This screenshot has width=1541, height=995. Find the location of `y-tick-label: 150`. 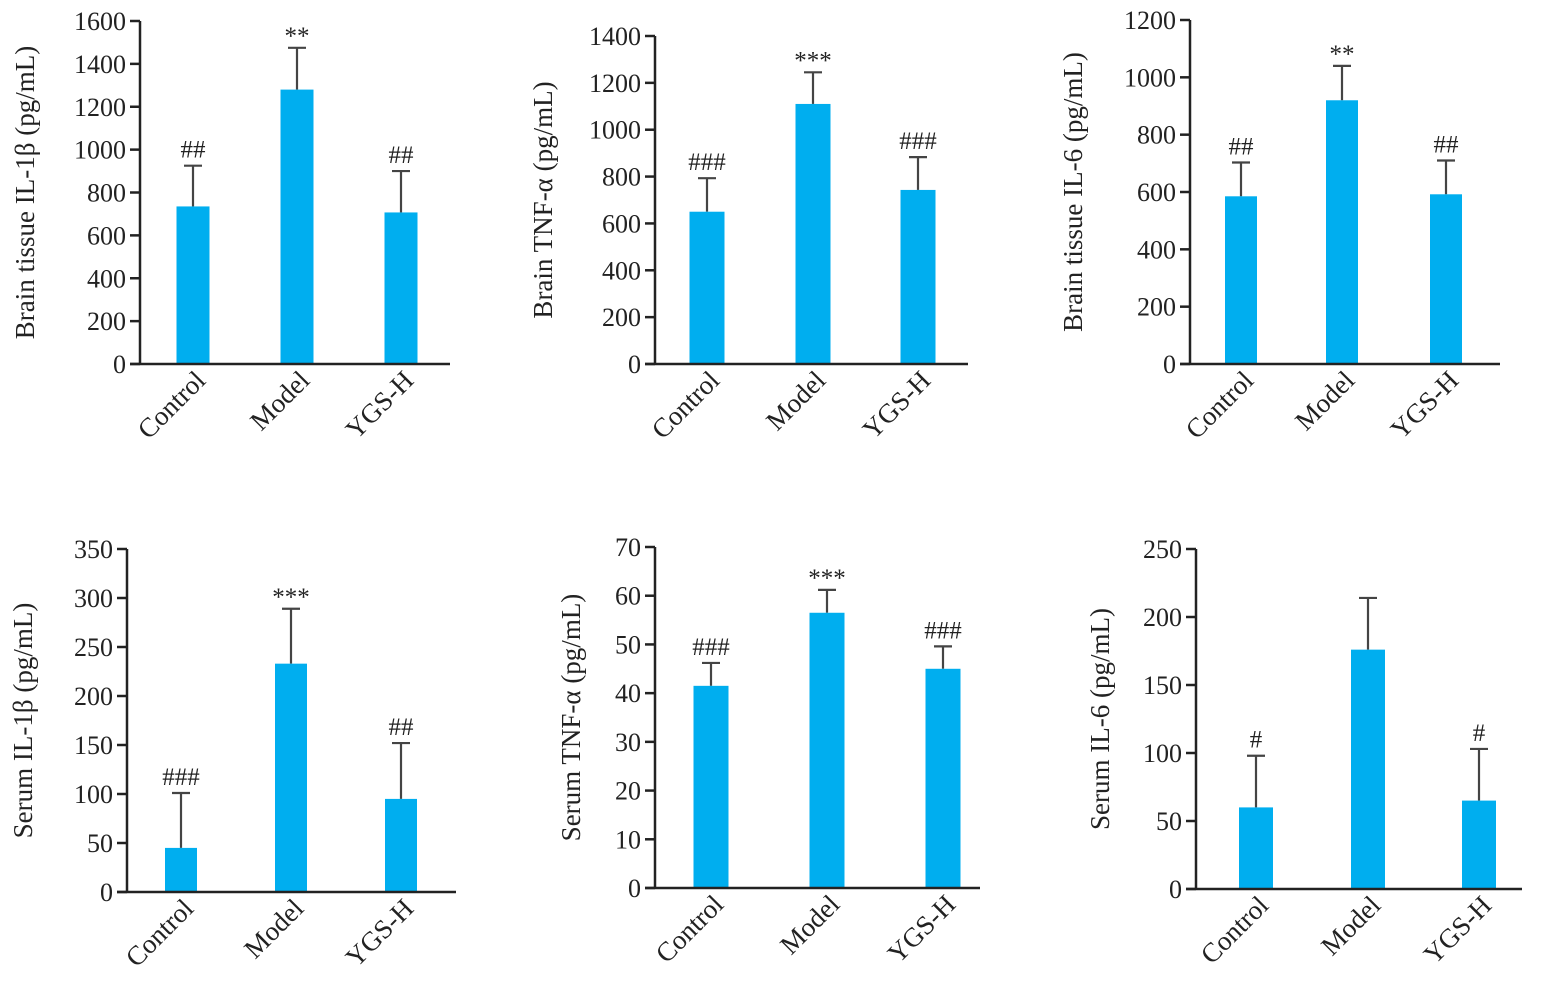

y-tick-label: 150 is located at coordinates (1162, 685).